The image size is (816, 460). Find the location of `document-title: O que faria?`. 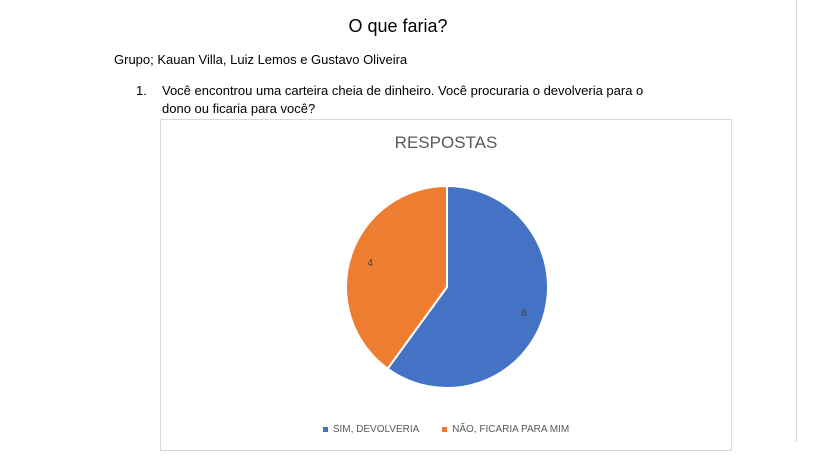

document-title: O que faria? is located at coordinates (398, 26).